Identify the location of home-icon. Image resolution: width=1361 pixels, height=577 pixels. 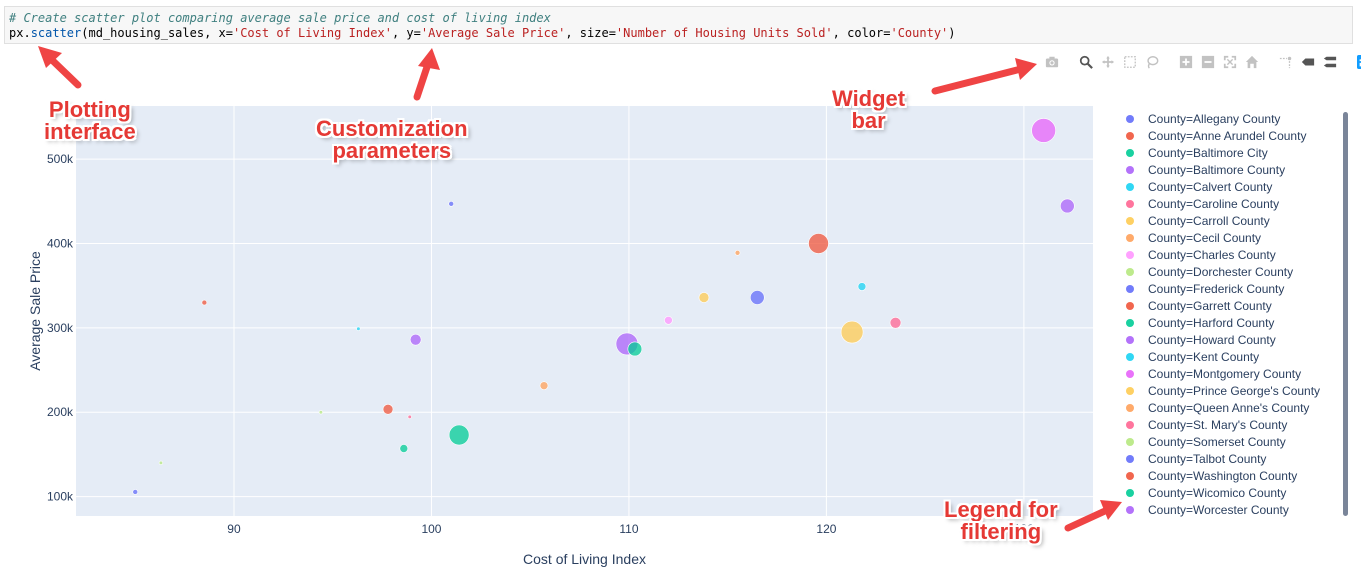
(1252, 62).